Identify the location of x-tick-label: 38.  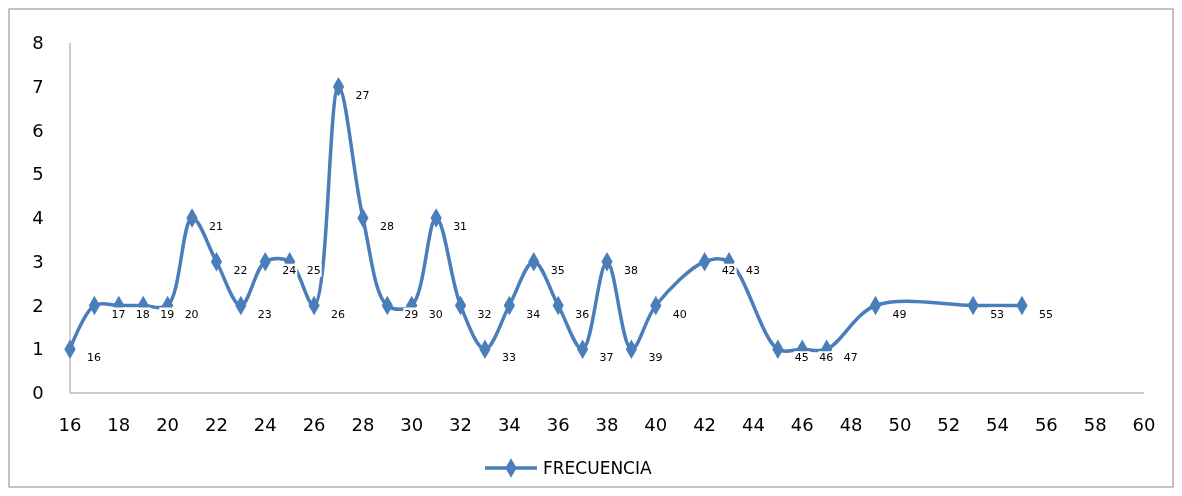
(607, 424).